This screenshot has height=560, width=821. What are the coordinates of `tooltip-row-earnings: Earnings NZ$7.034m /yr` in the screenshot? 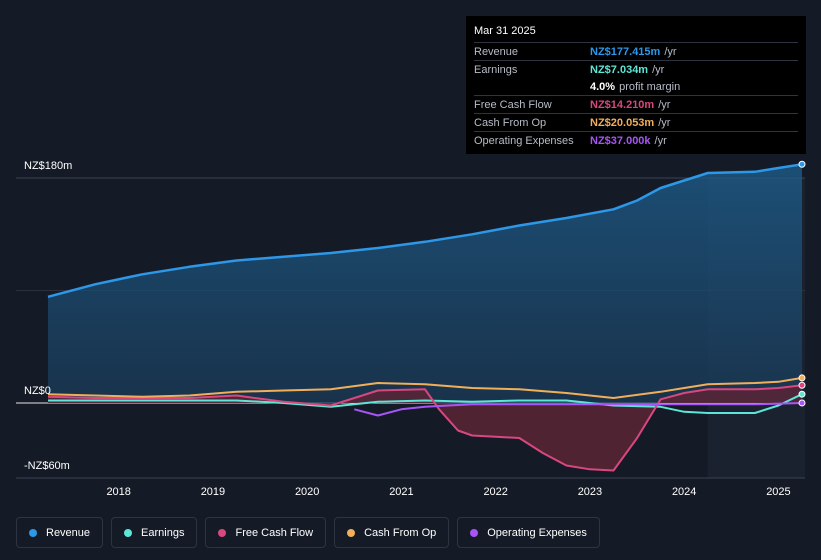 It's located at (636, 69).